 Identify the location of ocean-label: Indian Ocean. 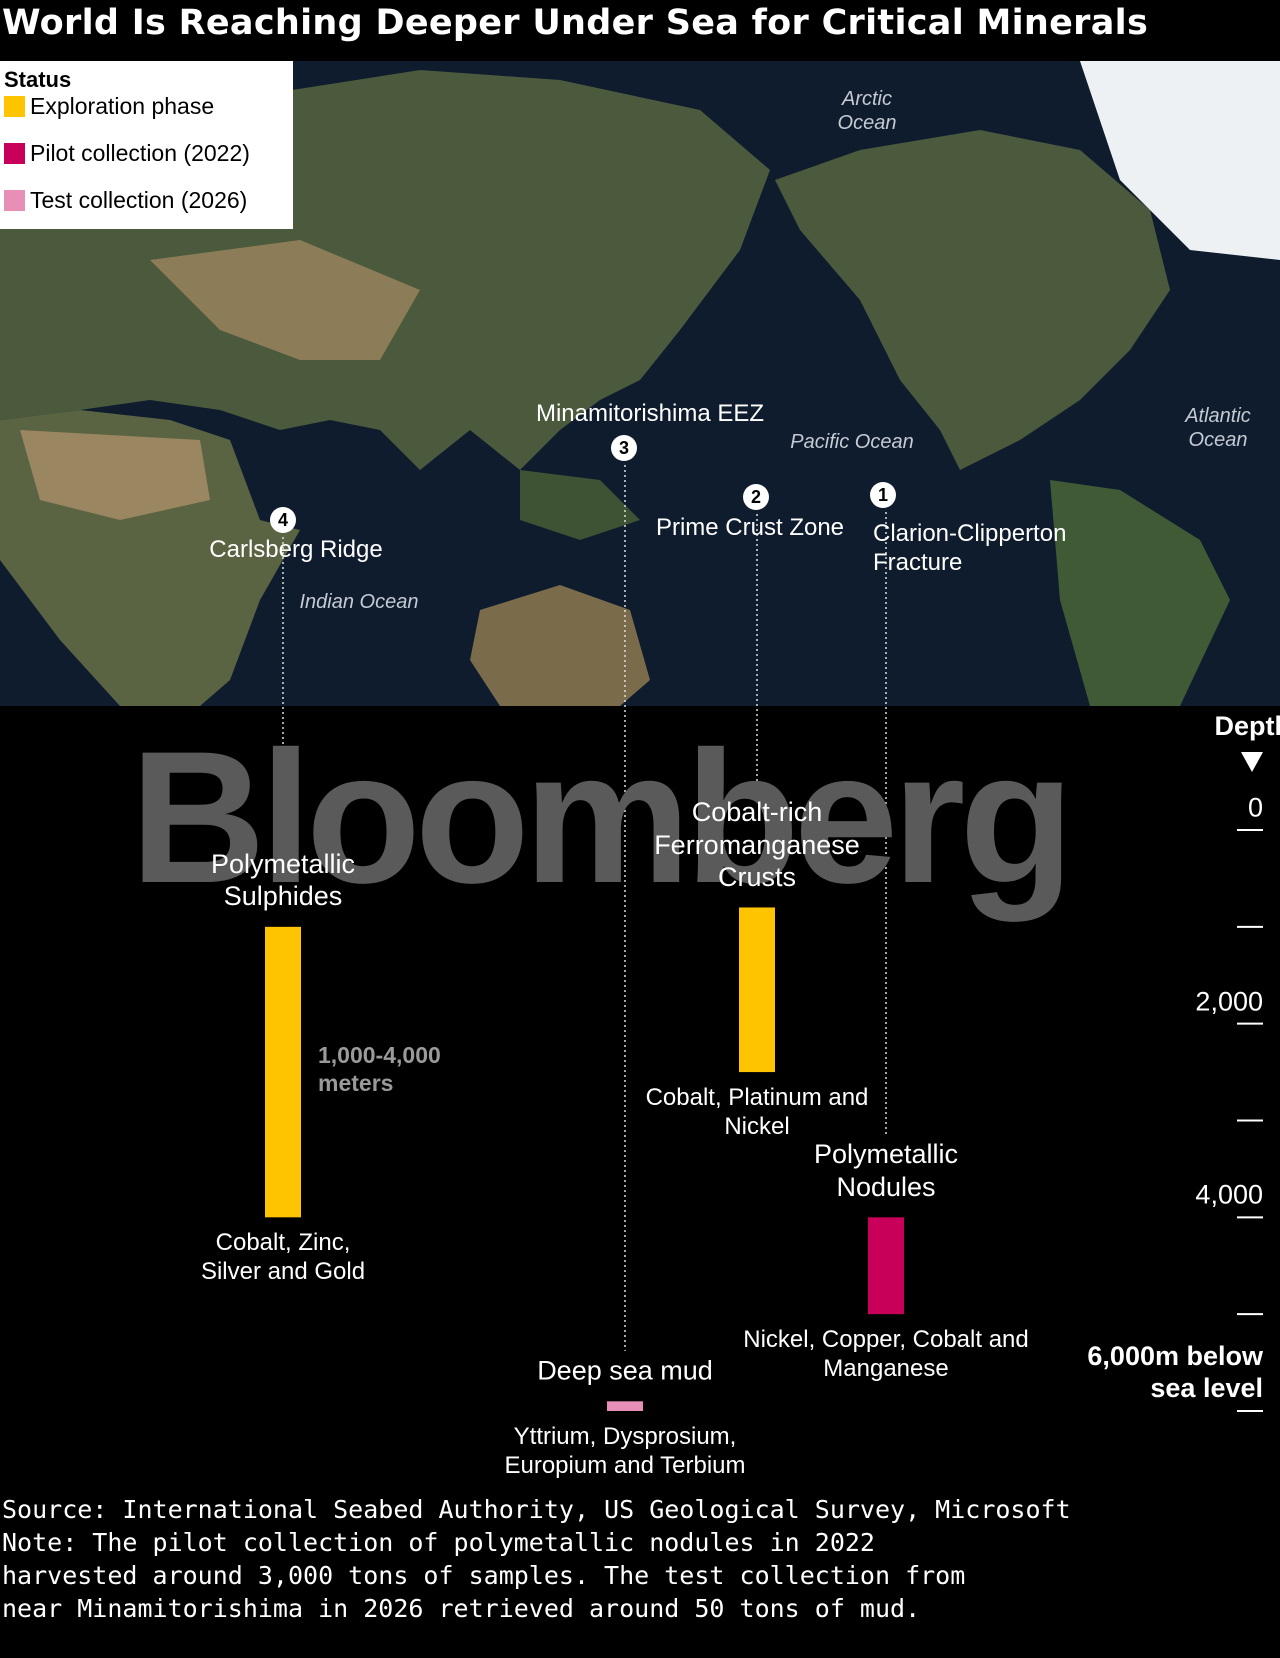
(359, 602).